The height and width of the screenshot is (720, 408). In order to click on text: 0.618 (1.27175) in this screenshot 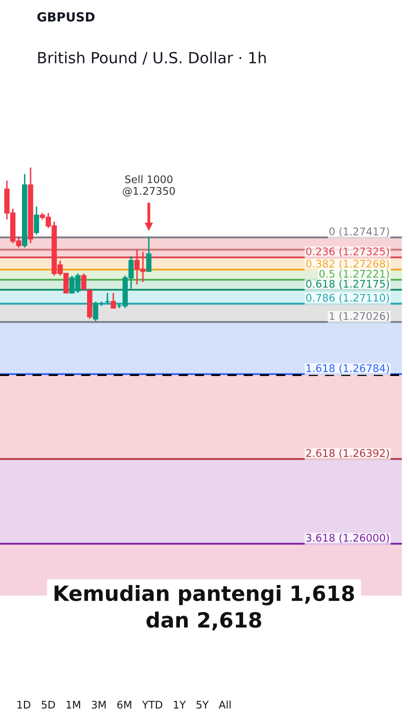, I will do `click(347, 284)`.